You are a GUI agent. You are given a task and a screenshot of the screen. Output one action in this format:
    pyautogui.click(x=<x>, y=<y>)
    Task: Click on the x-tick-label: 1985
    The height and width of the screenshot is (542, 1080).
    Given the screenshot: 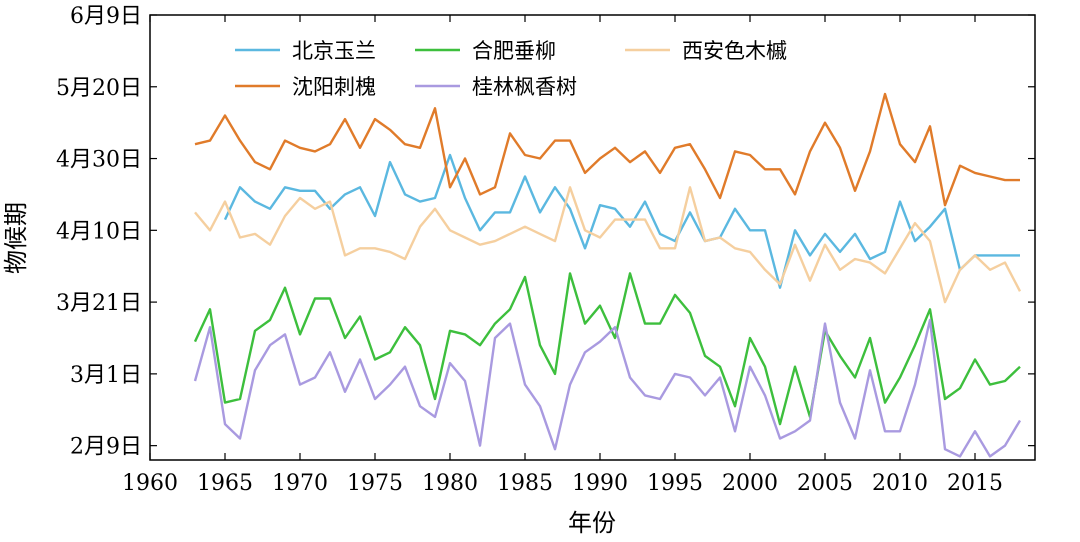 What is the action you would take?
    pyautogui.click(x=525, y=483)
    